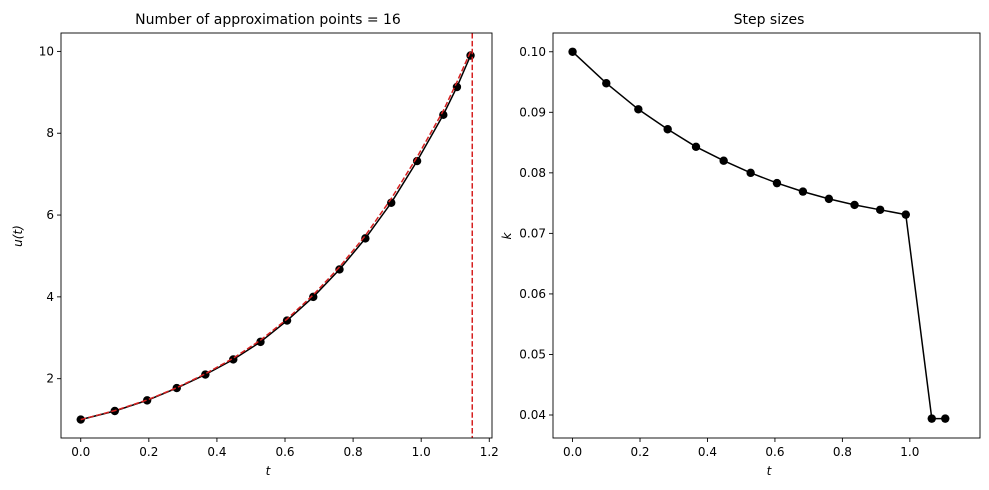  Describe the element at coordinates (216, 452) in the screenshot. I see `chart-left-x-tick-label: 0.4` at that location.